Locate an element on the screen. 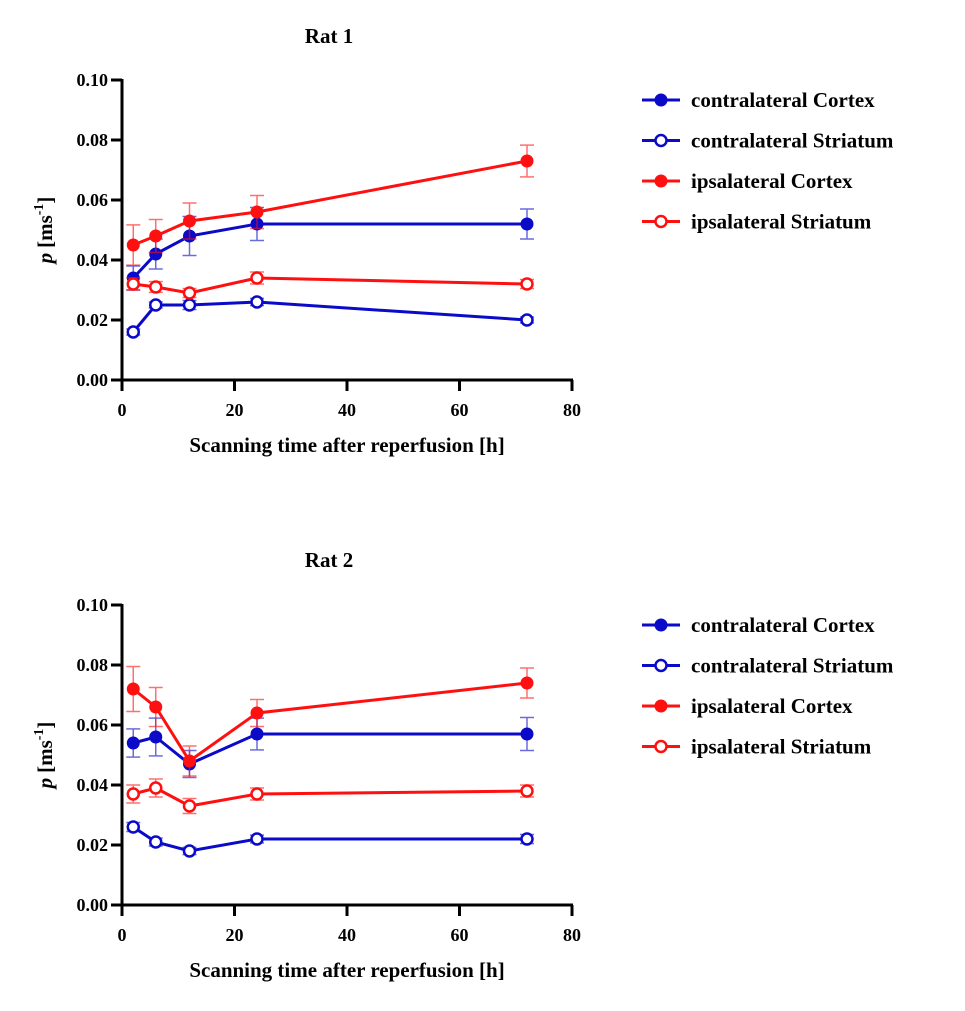 Image resolution: width=965 pixels, height=1011 pixels. error-bars is located at coordinates (330, 205).